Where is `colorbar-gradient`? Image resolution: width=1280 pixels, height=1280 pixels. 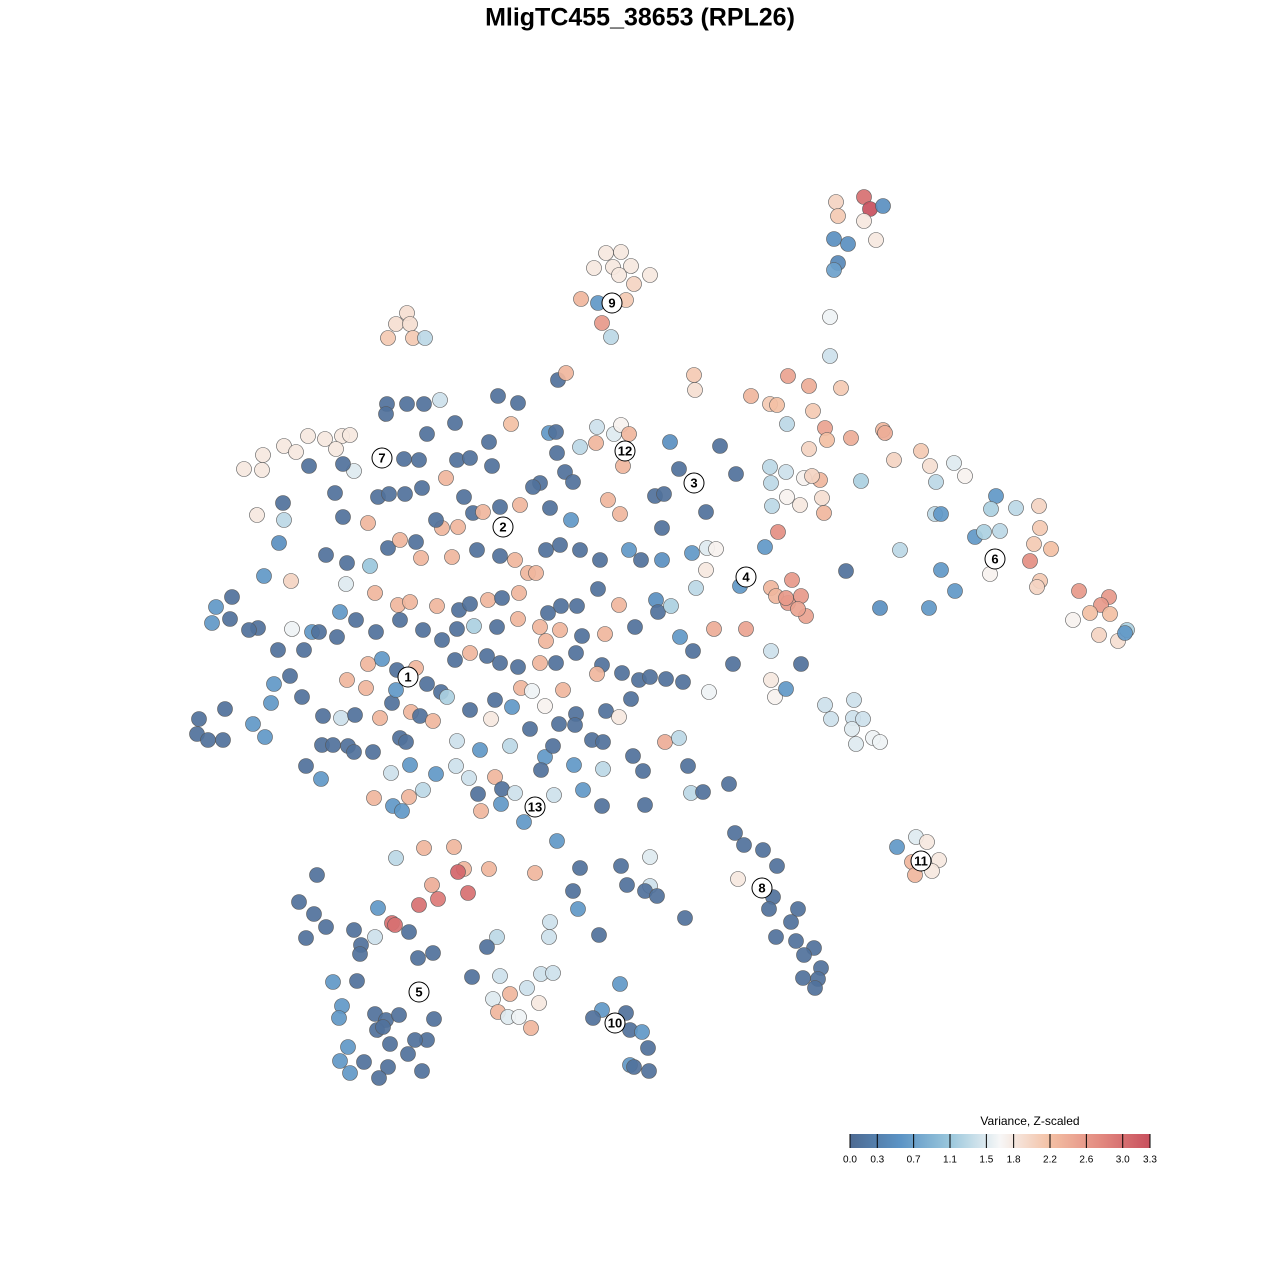 colorbar-gradient is located at coordinates (1000, 1141).